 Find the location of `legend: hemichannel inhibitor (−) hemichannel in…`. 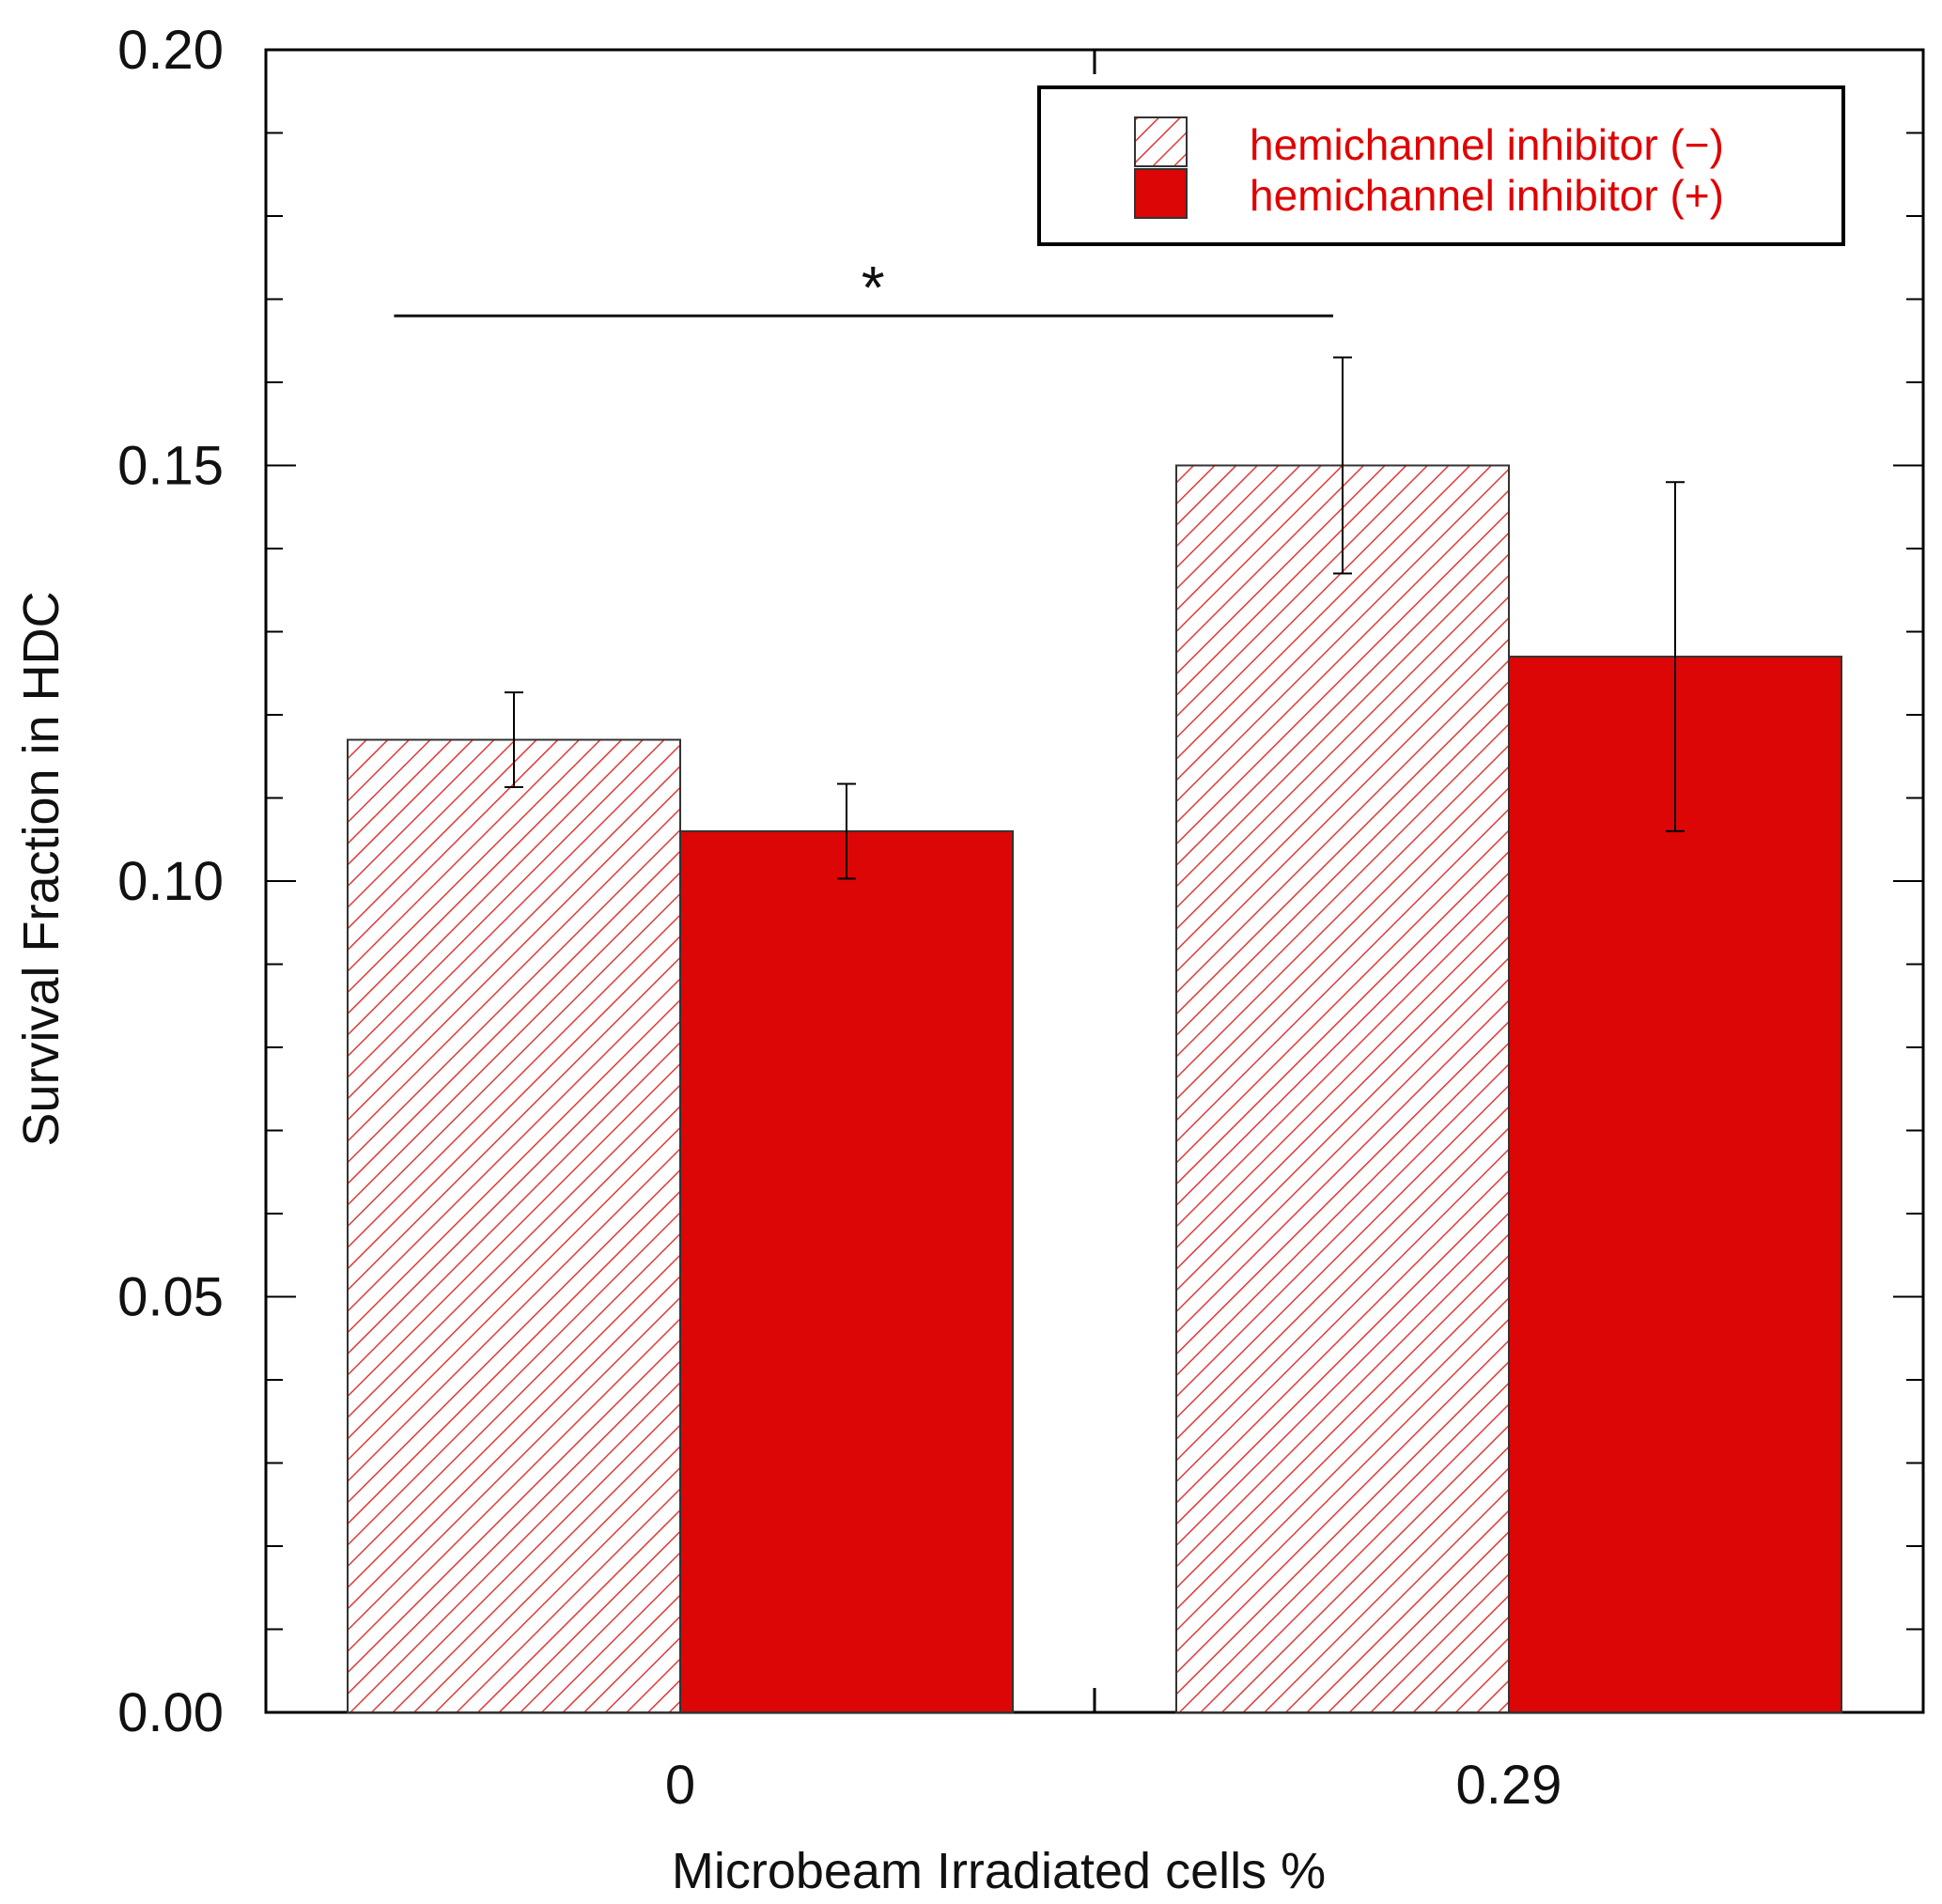

legend: hemichannel inhibitor (−) hemichannel in… is located at coordinates (1441, 165).